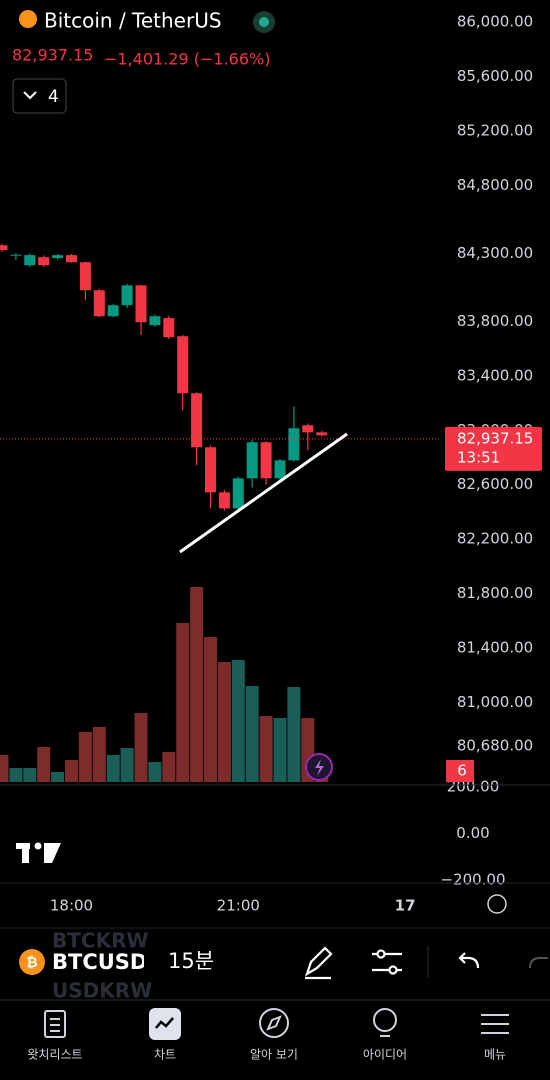 Image resolution: width=550 pixels, height=1080 pixels. Describe the element at coordinates (495, 484) in the screenshot. I see `y-tick-label: 82,600.00` at that location.